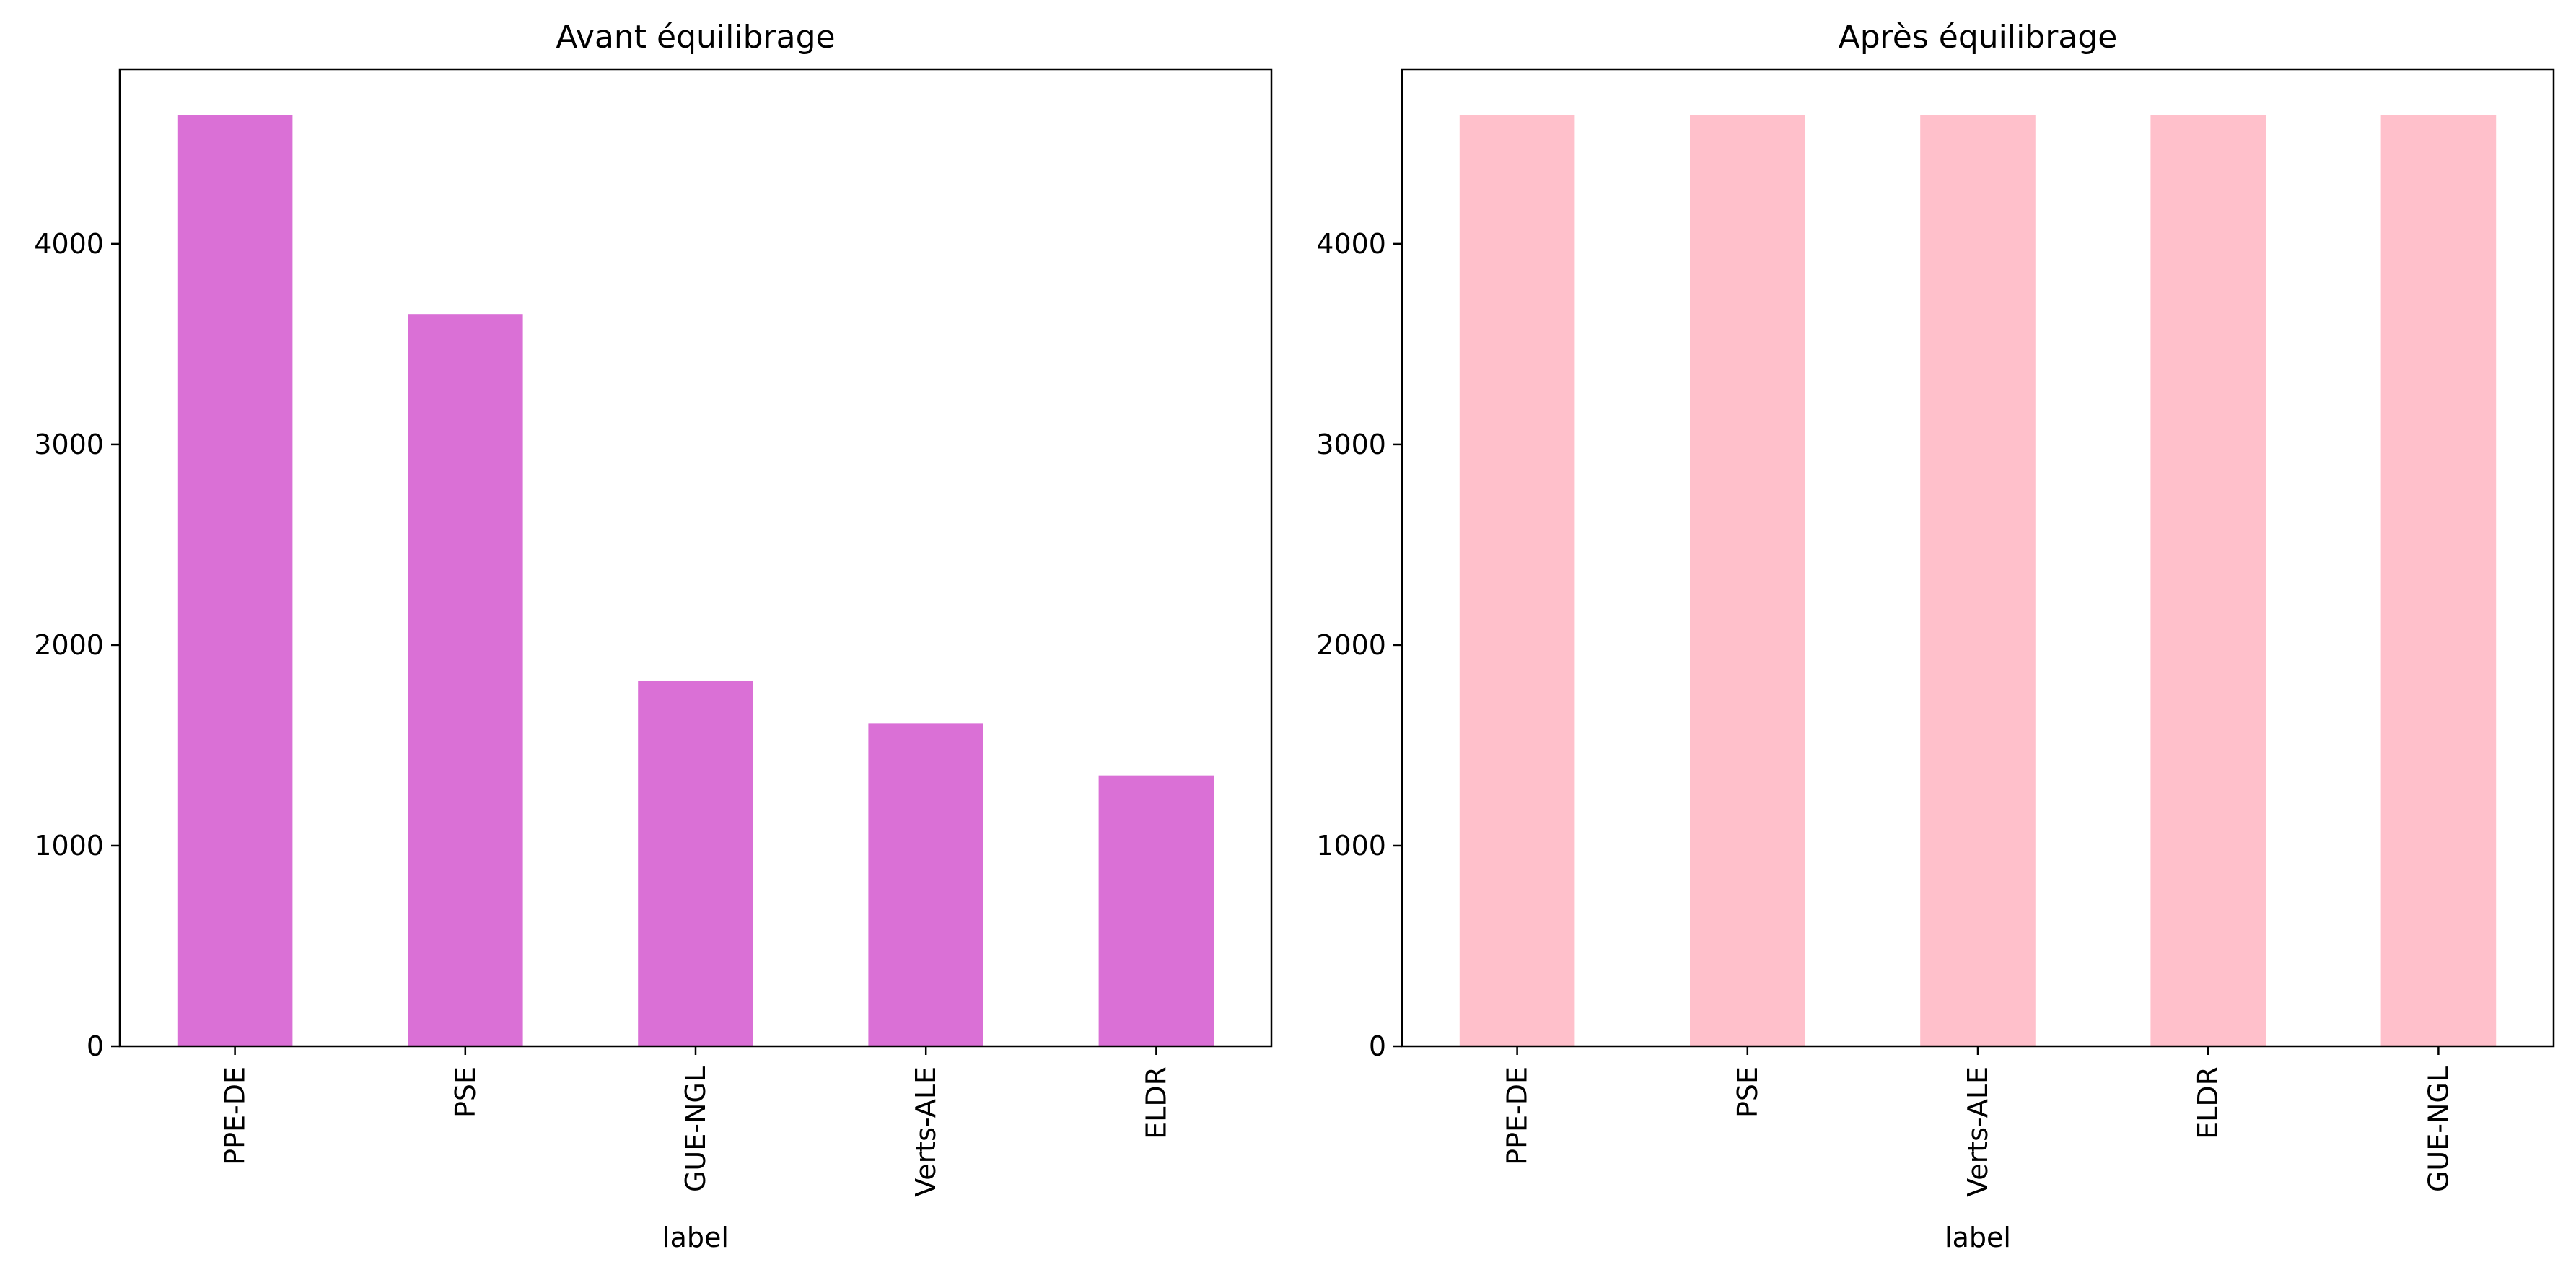 The image size is (2576, 1275). What do you see at coordinates (925, 885) in the screenshot?
I see `before-bar-verts-ale` at bounding box center [925, 885].